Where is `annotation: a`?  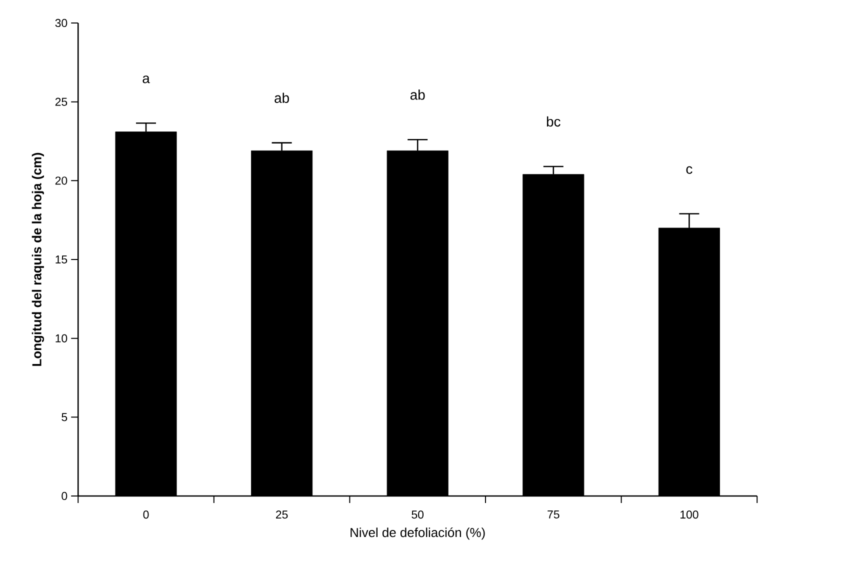
annotation: a is located at coordinates (146, 80).